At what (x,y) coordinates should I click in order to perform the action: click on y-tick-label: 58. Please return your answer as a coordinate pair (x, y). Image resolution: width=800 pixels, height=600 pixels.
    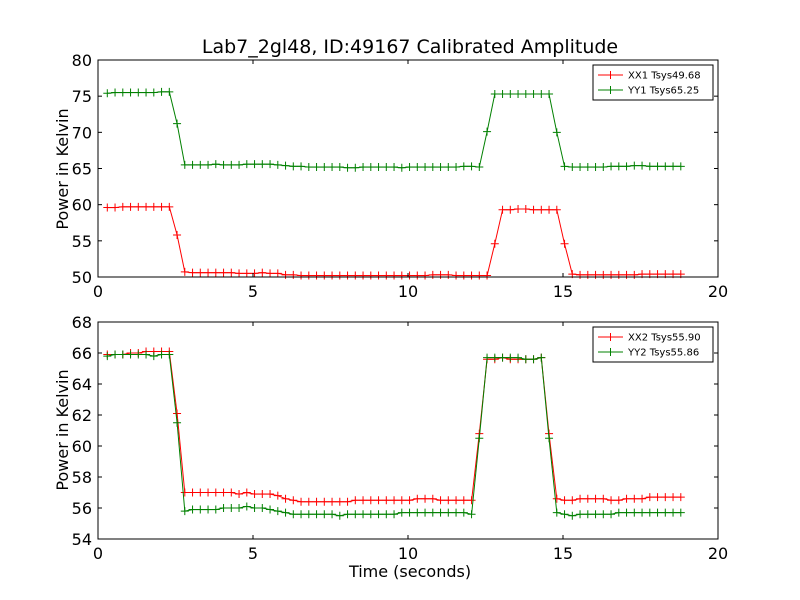
    Looking at the image, I should click on (82, 477).